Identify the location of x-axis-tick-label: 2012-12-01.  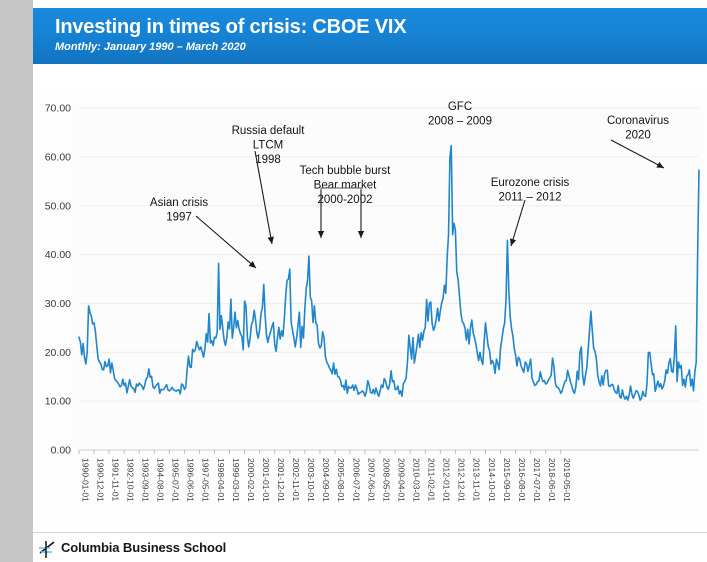
(462, 480).